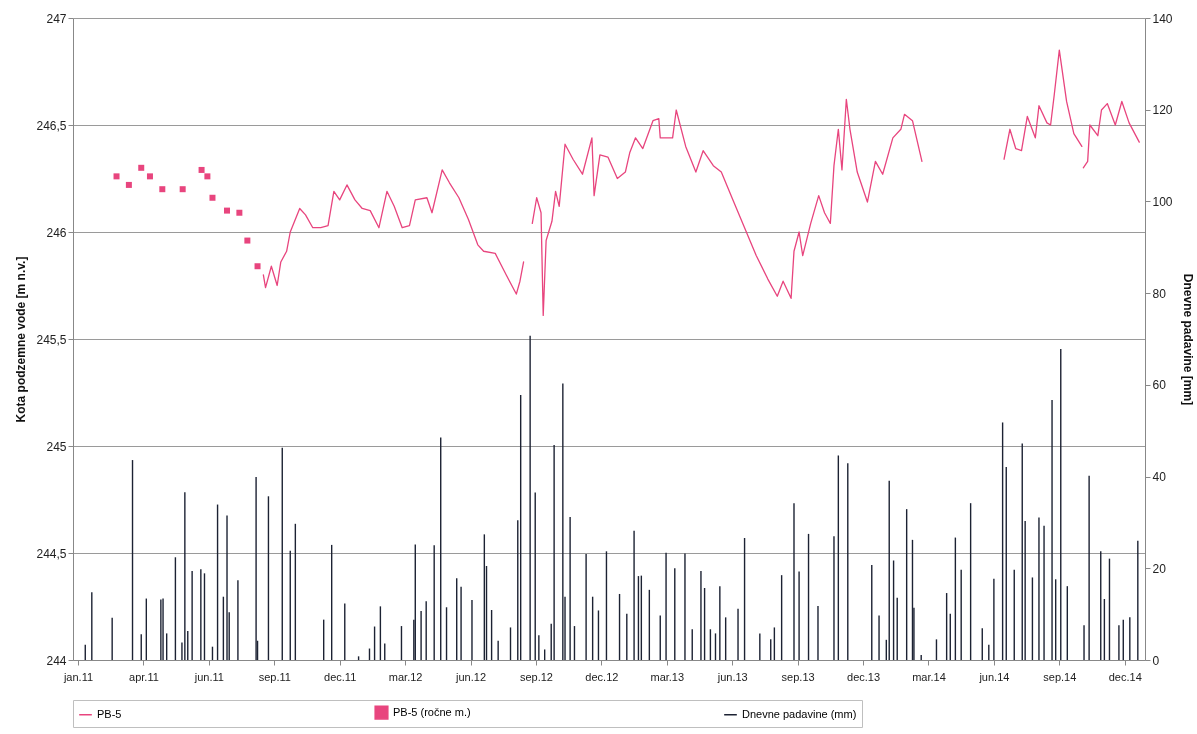 Image resolution: width=1197 pixels, height=734 pixels. Describe the element at coordinates (144, 676) in the screenshot. I see `x-tick-label: apr.11` at that location.